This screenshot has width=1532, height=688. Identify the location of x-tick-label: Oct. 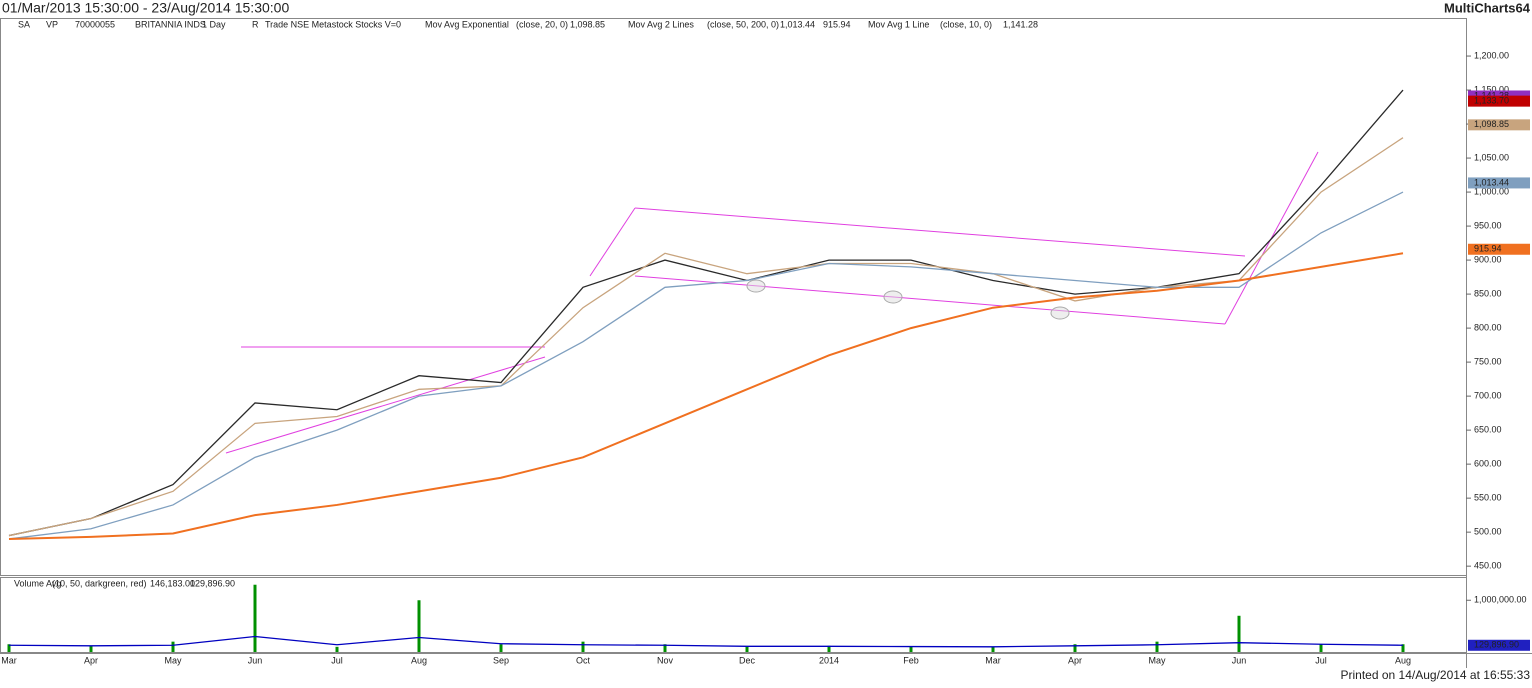
(583, 660).